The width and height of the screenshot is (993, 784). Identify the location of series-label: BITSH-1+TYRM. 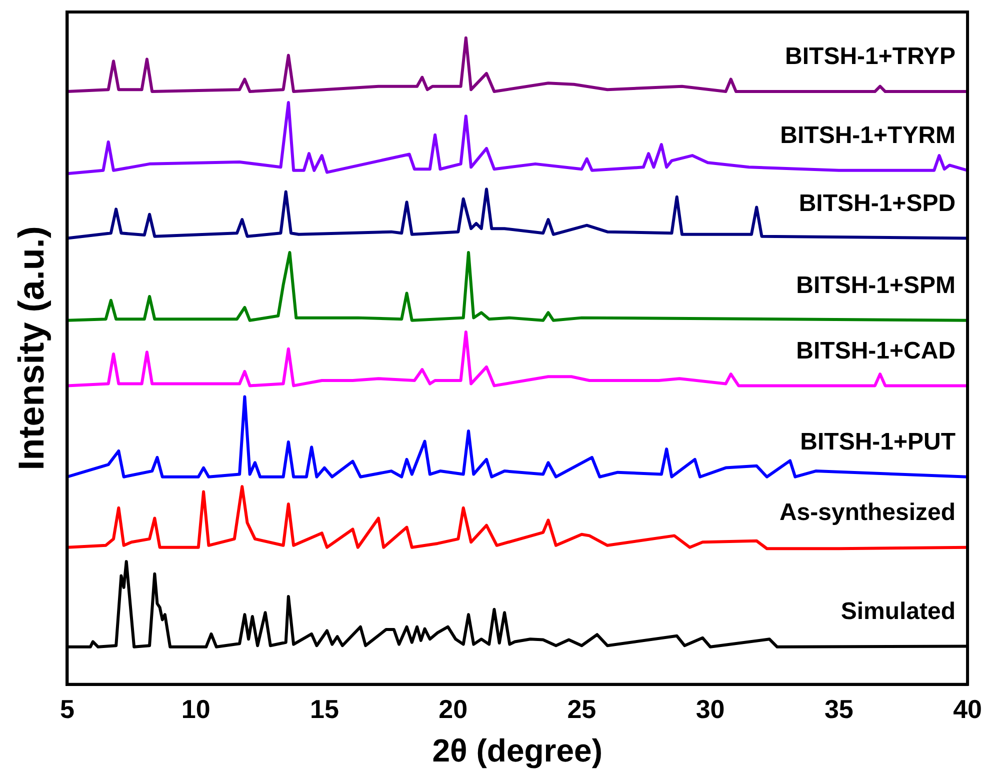
(868, 136).